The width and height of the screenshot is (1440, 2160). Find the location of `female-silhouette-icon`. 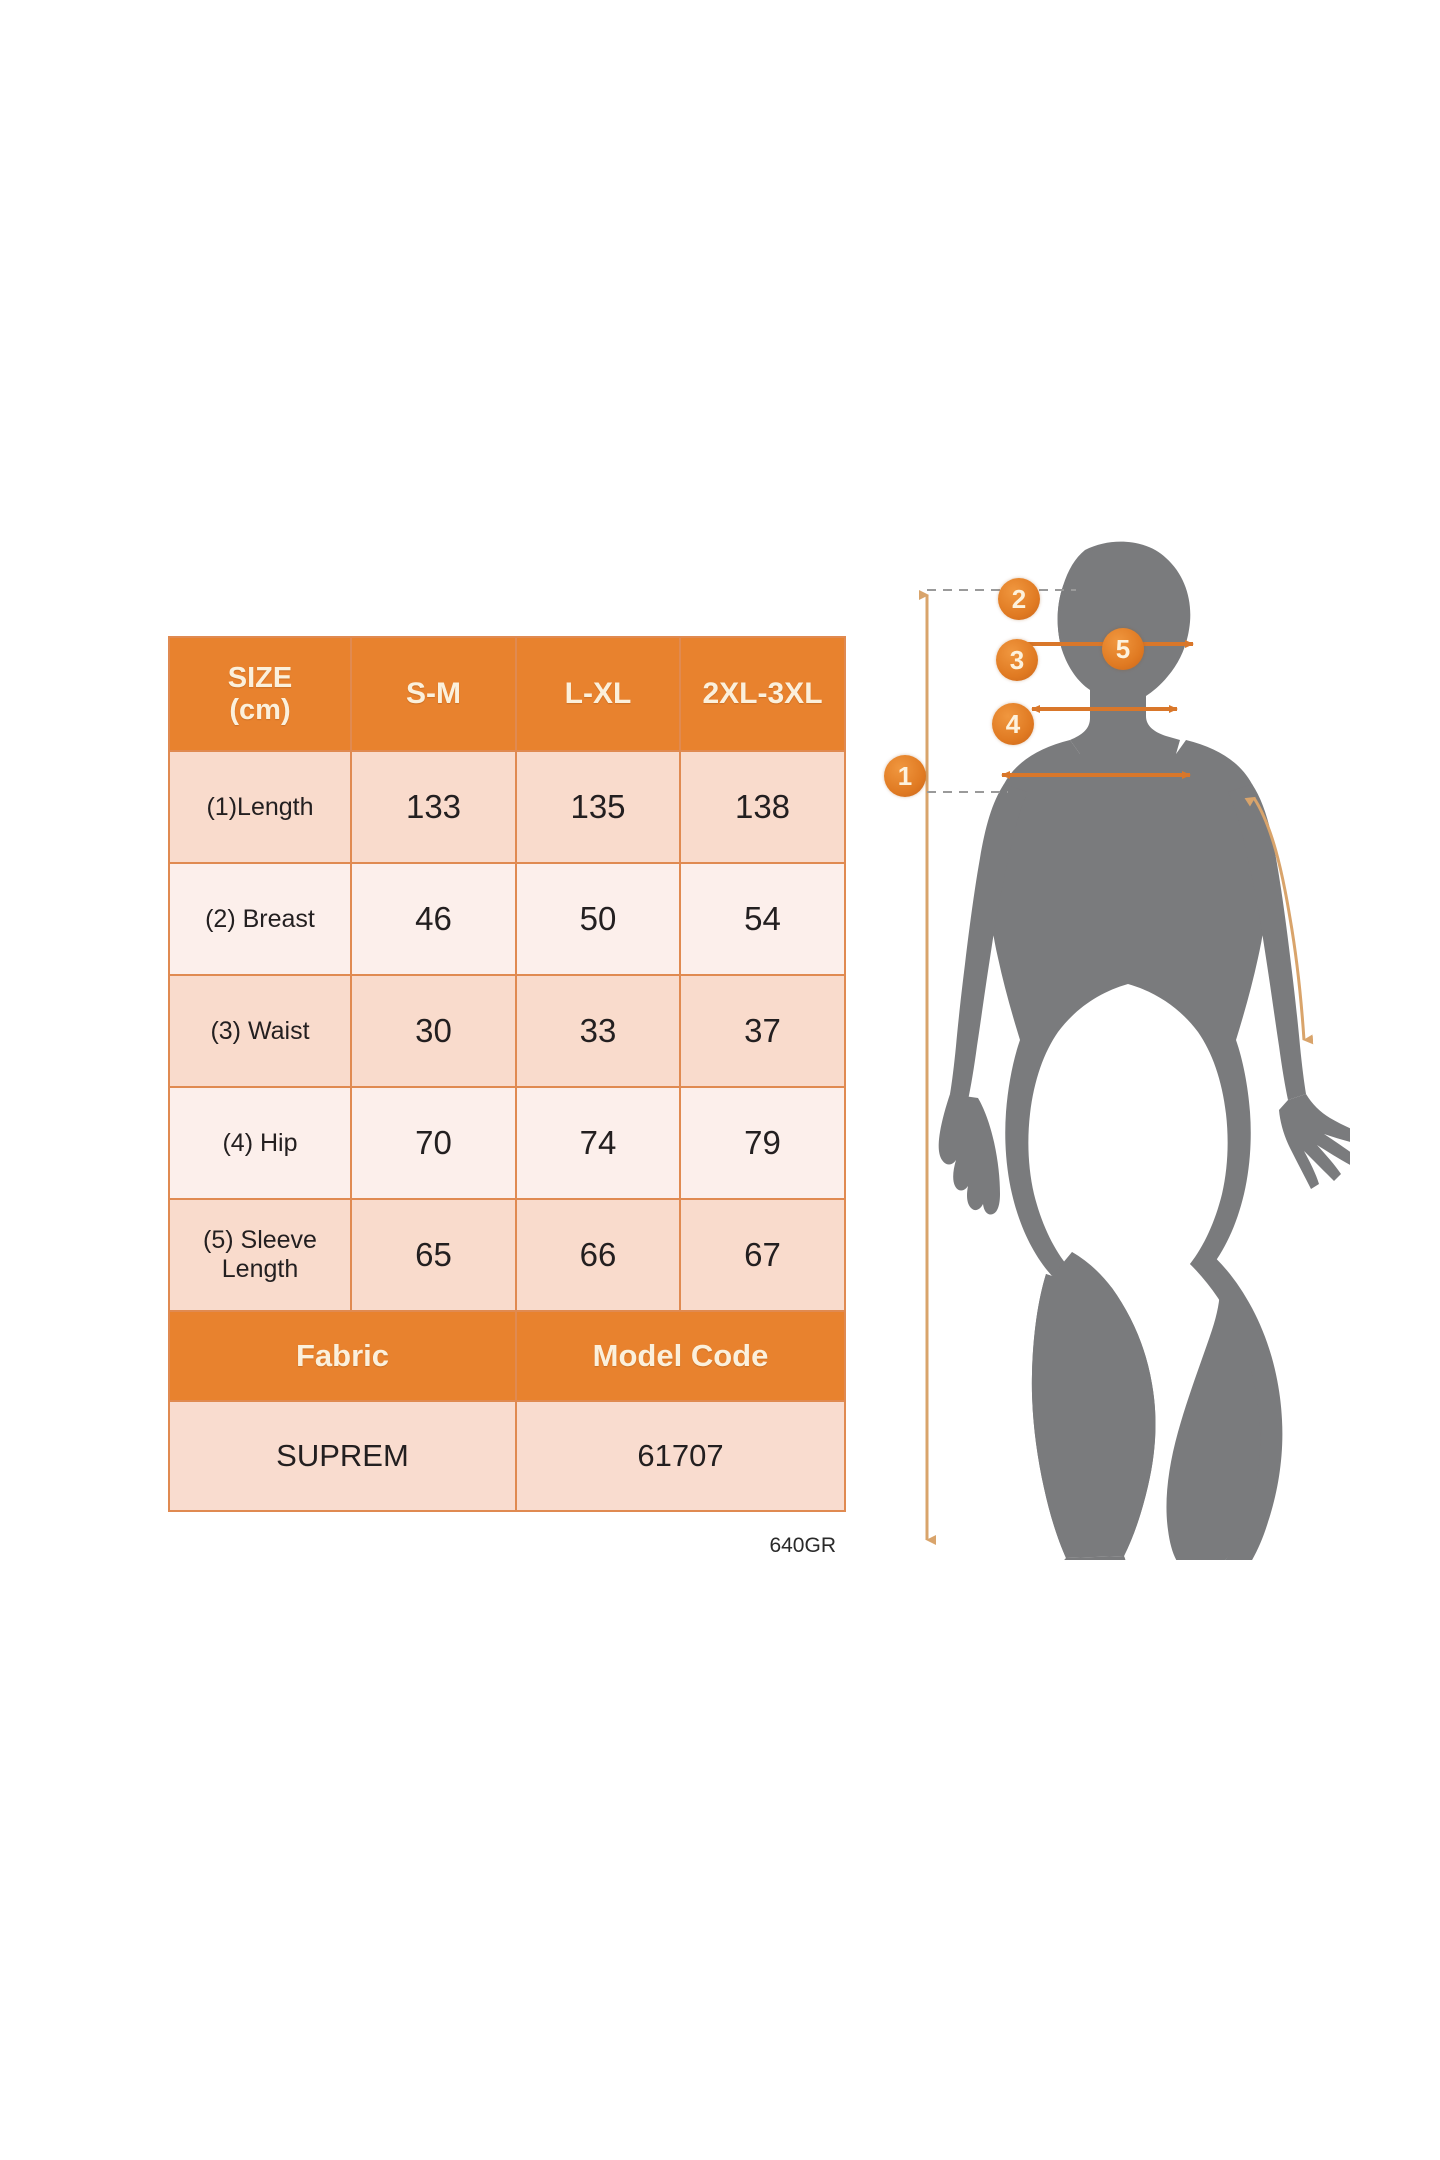

female-silhouette-icon is located at coordinates (1134, 1050).